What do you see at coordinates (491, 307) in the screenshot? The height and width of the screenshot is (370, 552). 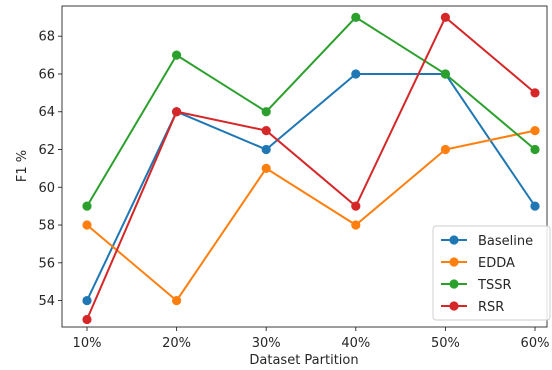 I see `legend-label-rsr: RSR` at bounding box center [491, 307].